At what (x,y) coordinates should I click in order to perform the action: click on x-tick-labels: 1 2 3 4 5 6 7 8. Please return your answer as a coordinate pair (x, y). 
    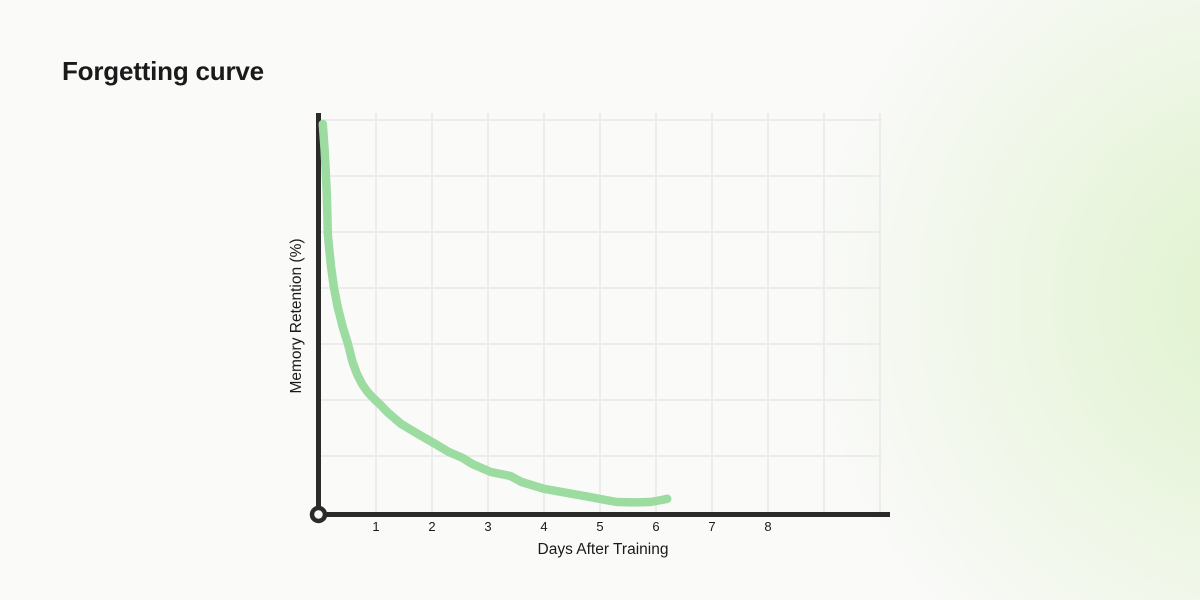
    Looking at the image, I should click on (571, 526).